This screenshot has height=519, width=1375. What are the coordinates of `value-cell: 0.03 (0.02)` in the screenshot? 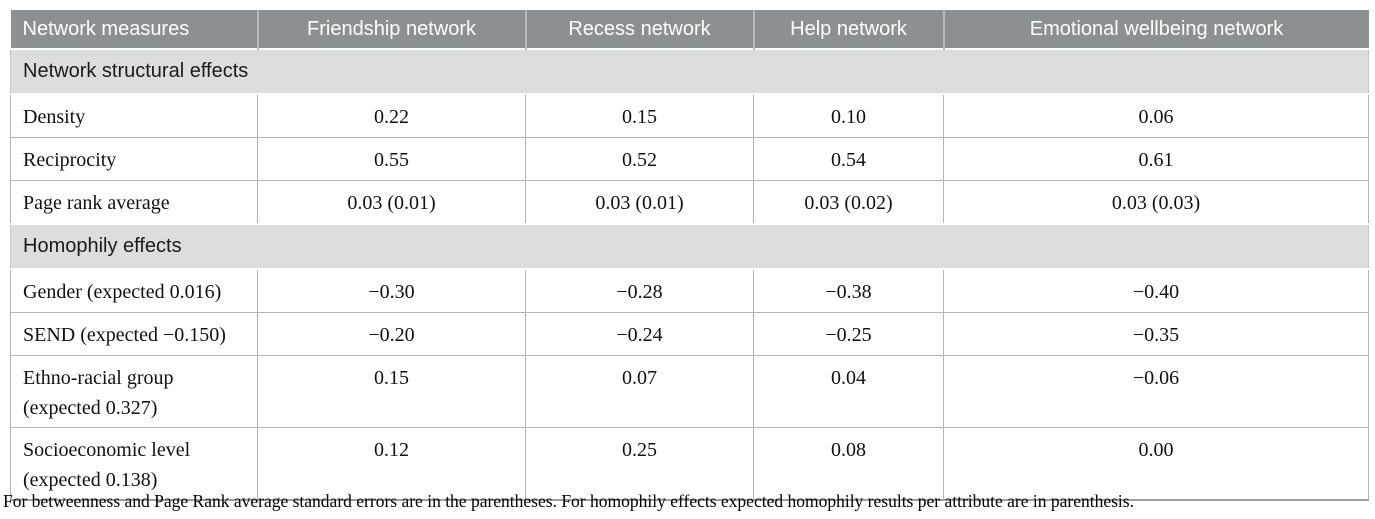 It's located at (848, 202).